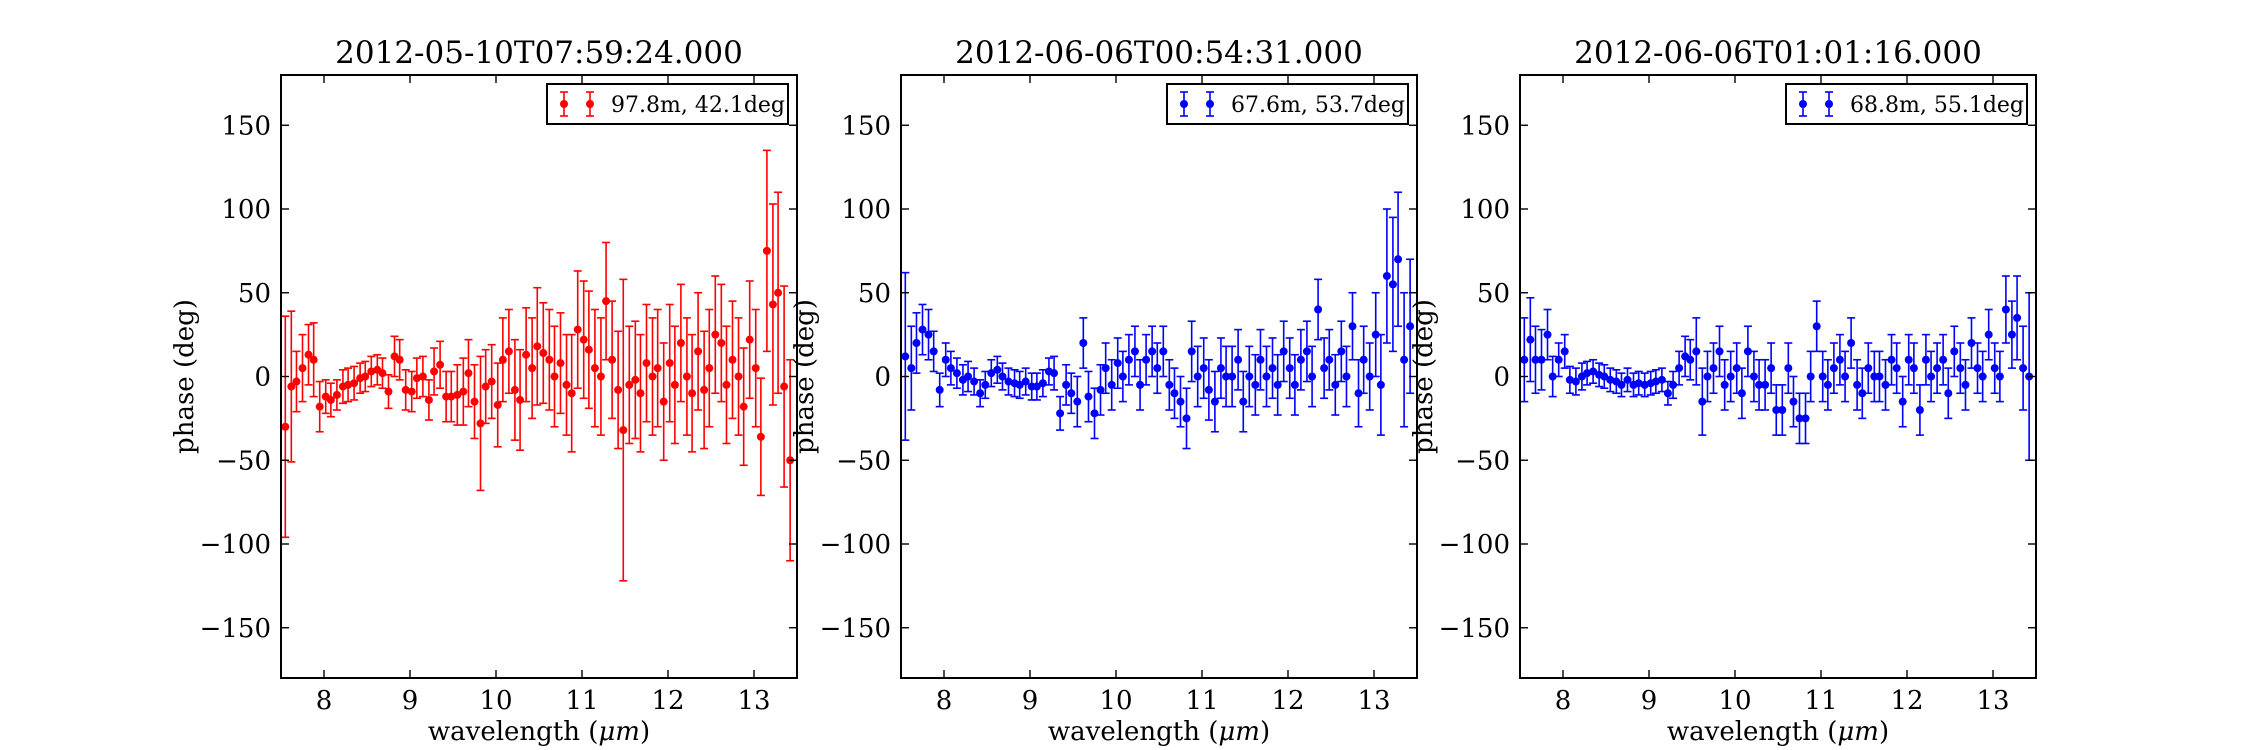 This screenshot has width=2250, height=750. I want to click on y-tick-label: 100, so click(1485, 210).